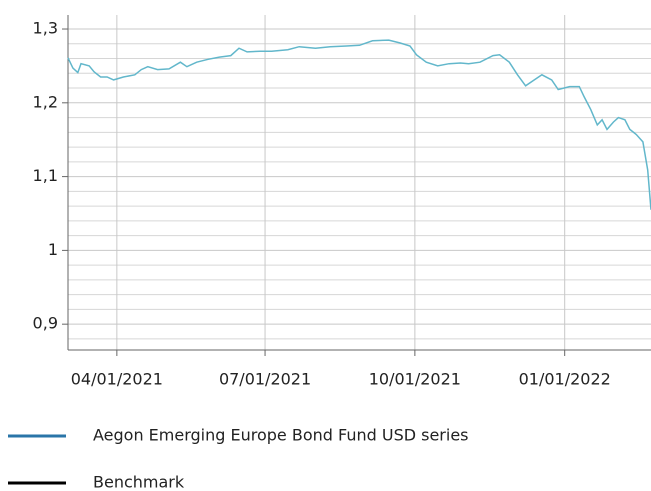 Image resolution: width=651 pixels, height=491 pixels. Describe the element at coordinates (565, 379) in the screenshot. I see `x-tick-label: 01/01/2022` at that location.